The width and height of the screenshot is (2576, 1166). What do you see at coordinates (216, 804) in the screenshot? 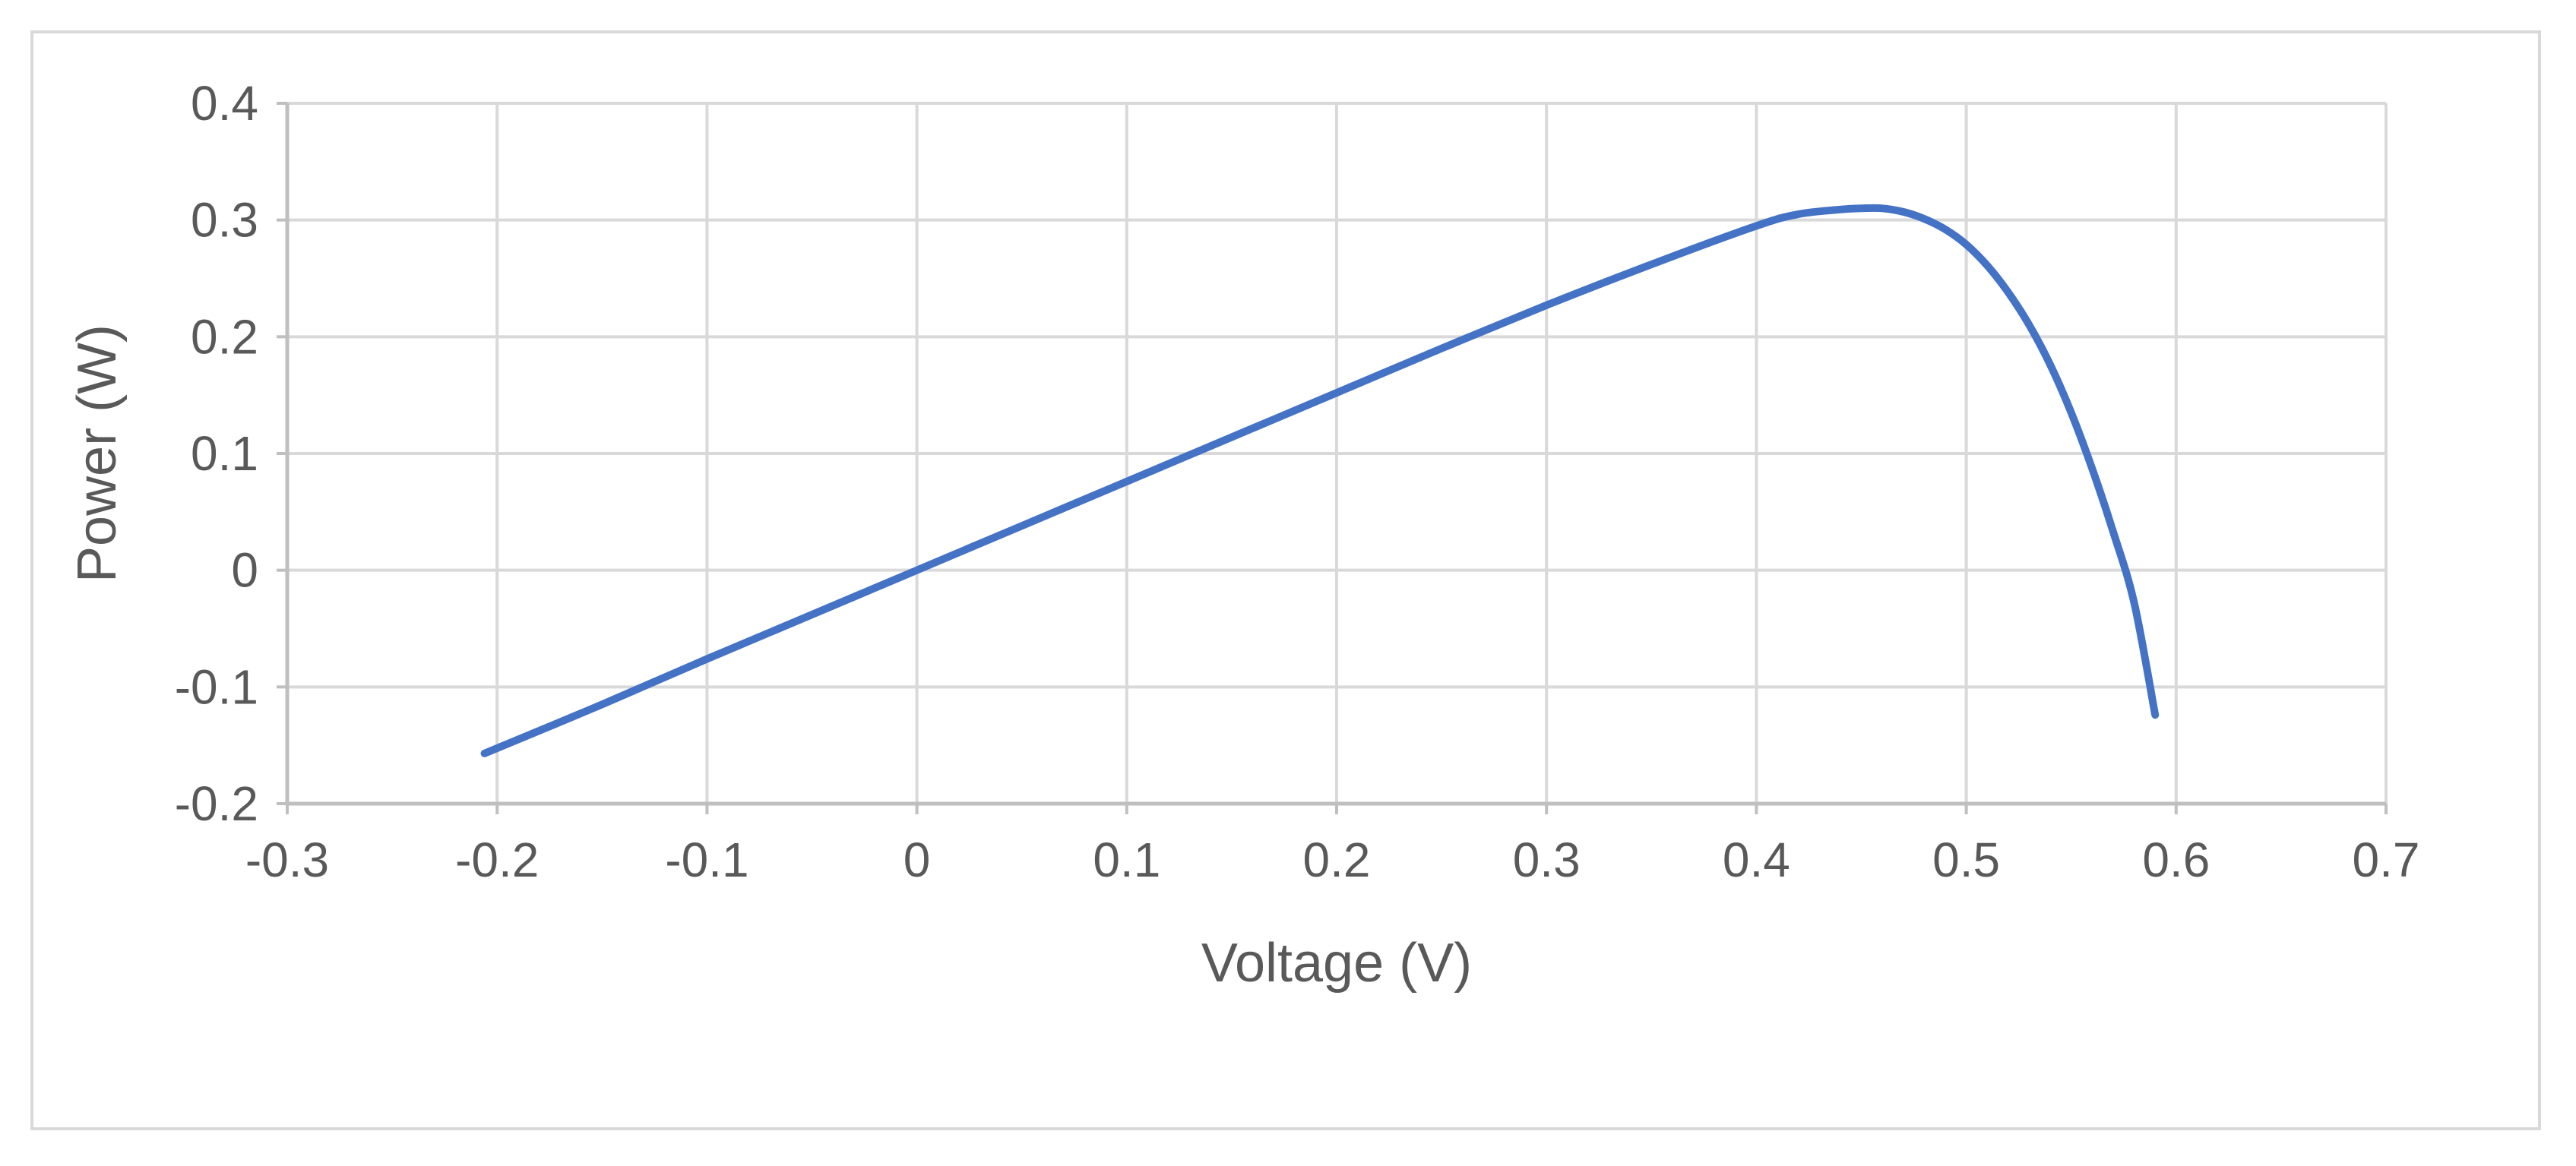
I see `y-tick-label: -0.2` at bounding box center [216, 804].